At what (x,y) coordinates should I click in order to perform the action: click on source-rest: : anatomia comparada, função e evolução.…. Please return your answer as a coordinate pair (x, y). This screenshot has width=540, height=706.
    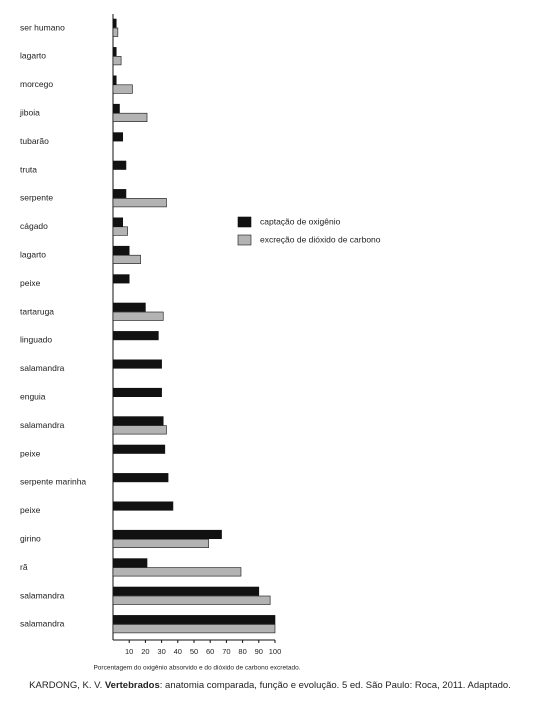
    Looking at the image, I should click on (335, 685).